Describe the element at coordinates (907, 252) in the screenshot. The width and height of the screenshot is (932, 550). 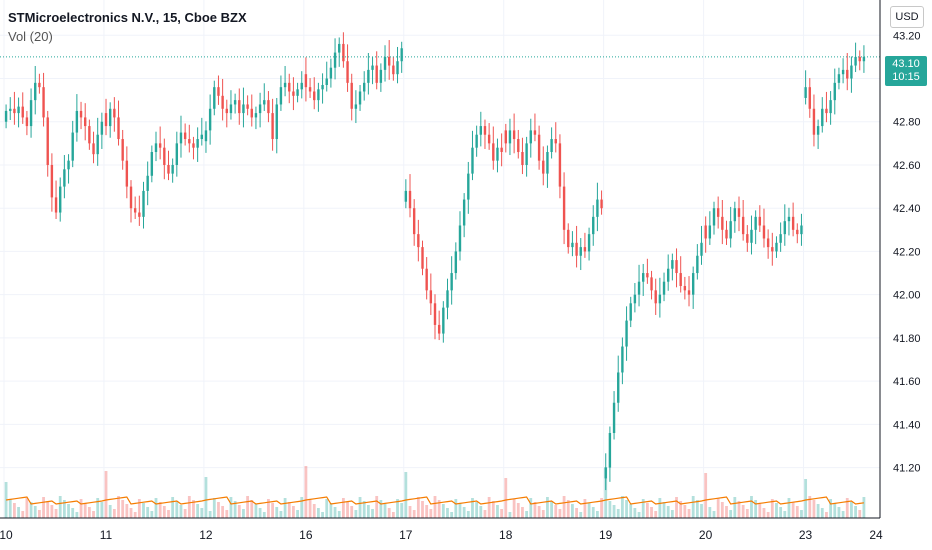
I see `price-tick-label: 42.20` at that location.